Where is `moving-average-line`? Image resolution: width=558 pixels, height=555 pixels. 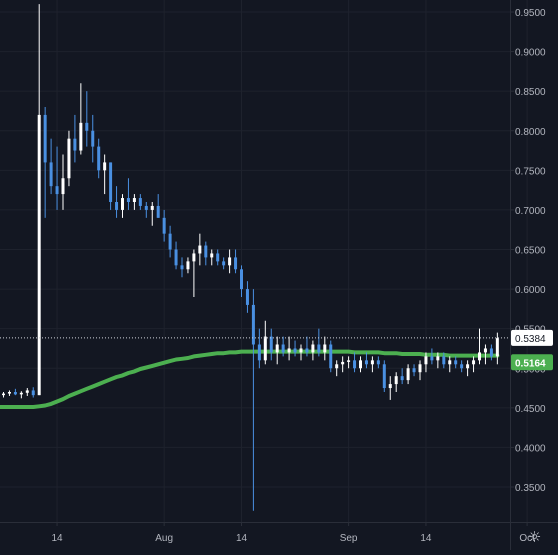 moving-average-line is located at coordinates (250, 379).